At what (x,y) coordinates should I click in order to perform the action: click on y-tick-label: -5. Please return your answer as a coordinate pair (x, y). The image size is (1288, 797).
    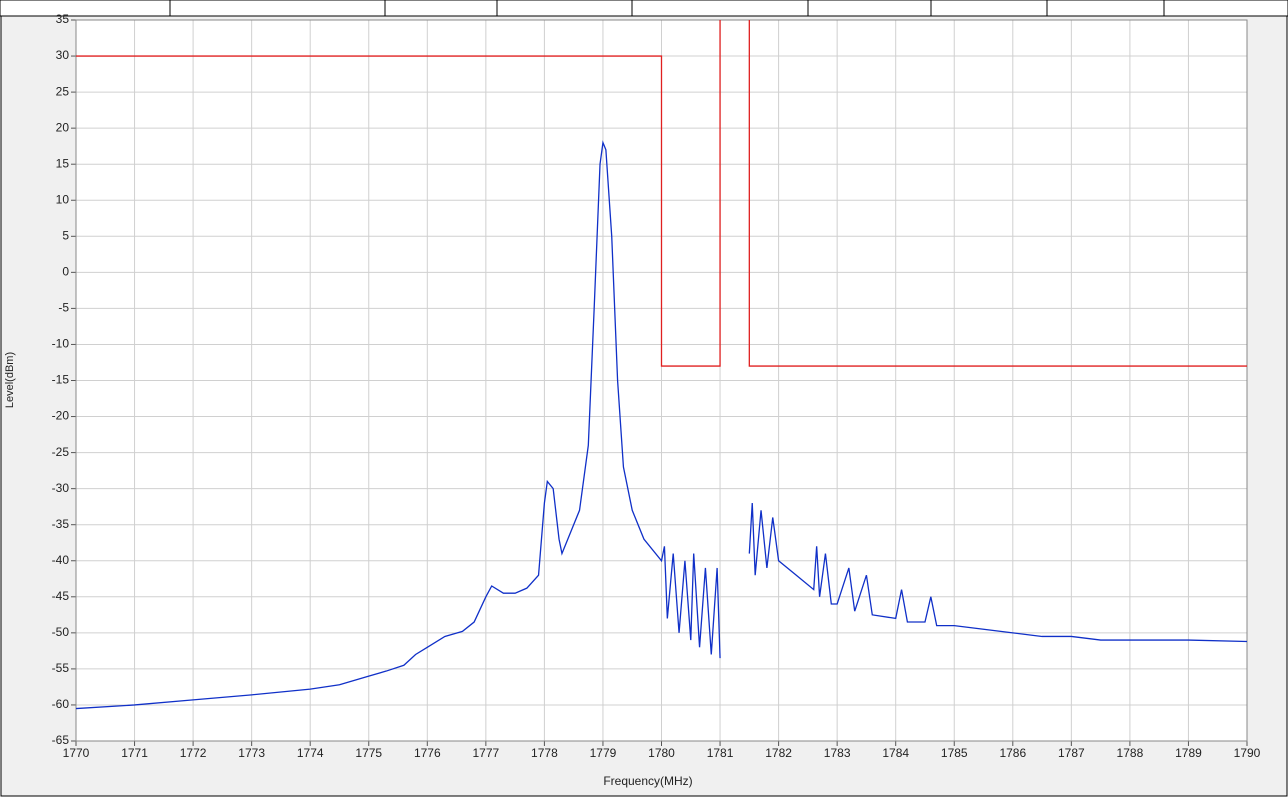
    Looking at the image, I should click on (63, 308).